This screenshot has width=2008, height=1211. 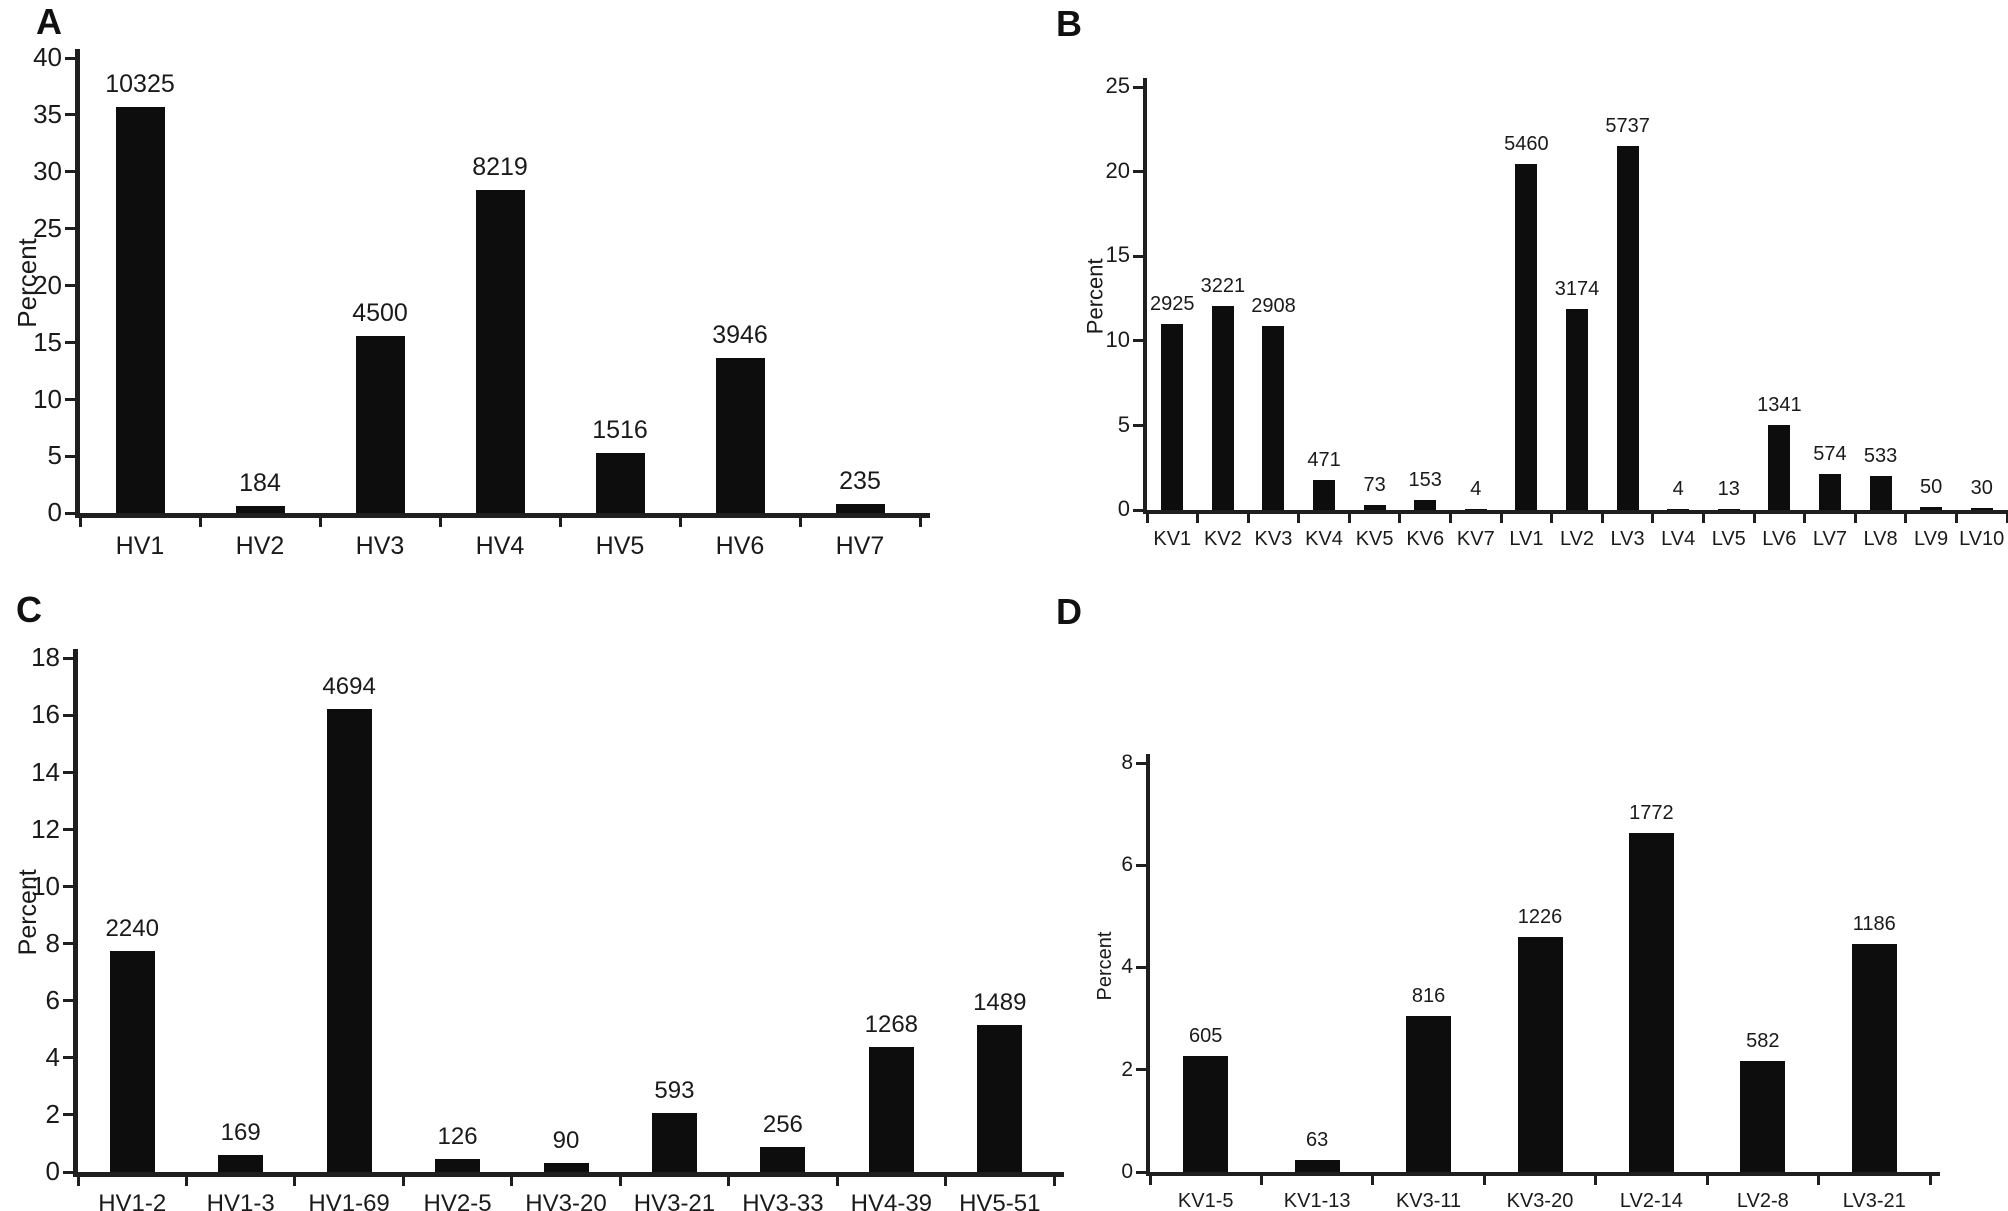 What do you see at coordinates (47, 114) in the screenshot?
I see `y-tick-label: 35` at bounding box center [47, 114].